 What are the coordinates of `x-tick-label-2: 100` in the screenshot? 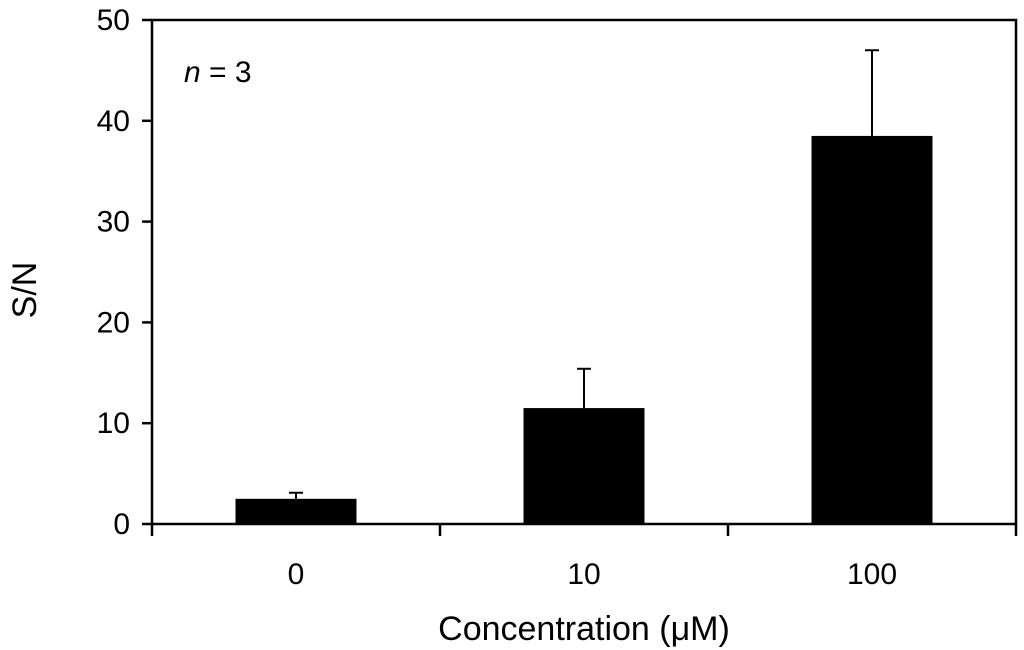 It's located at (872, 574).